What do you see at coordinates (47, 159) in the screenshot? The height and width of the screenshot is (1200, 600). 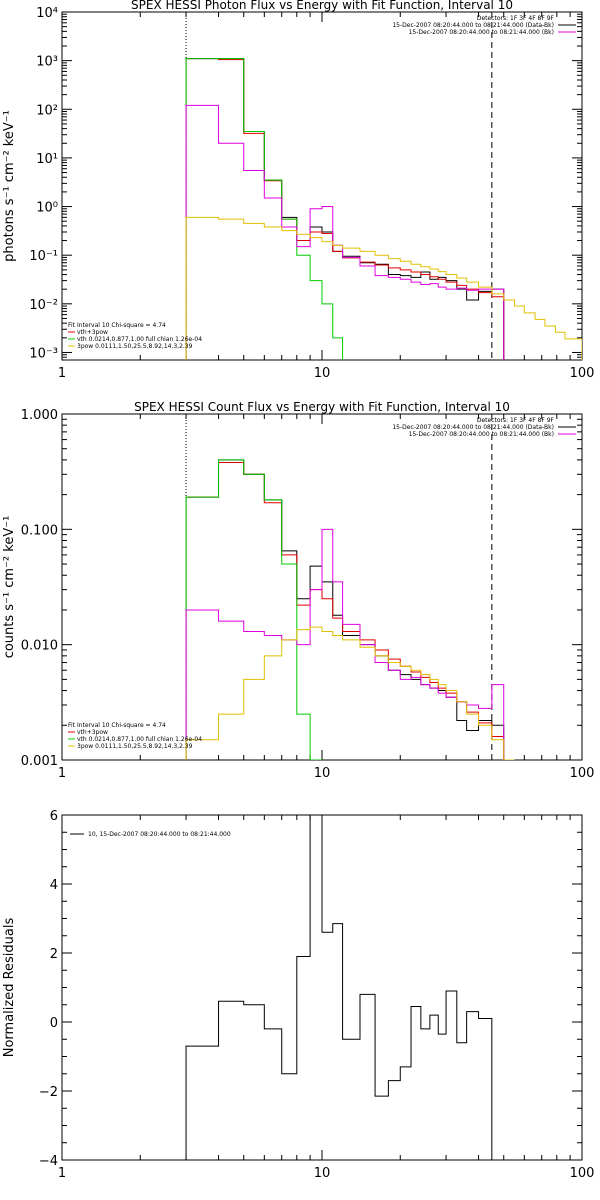 I see `chart-1-ytick-label: 10¹` at bounding box center [47, 159].